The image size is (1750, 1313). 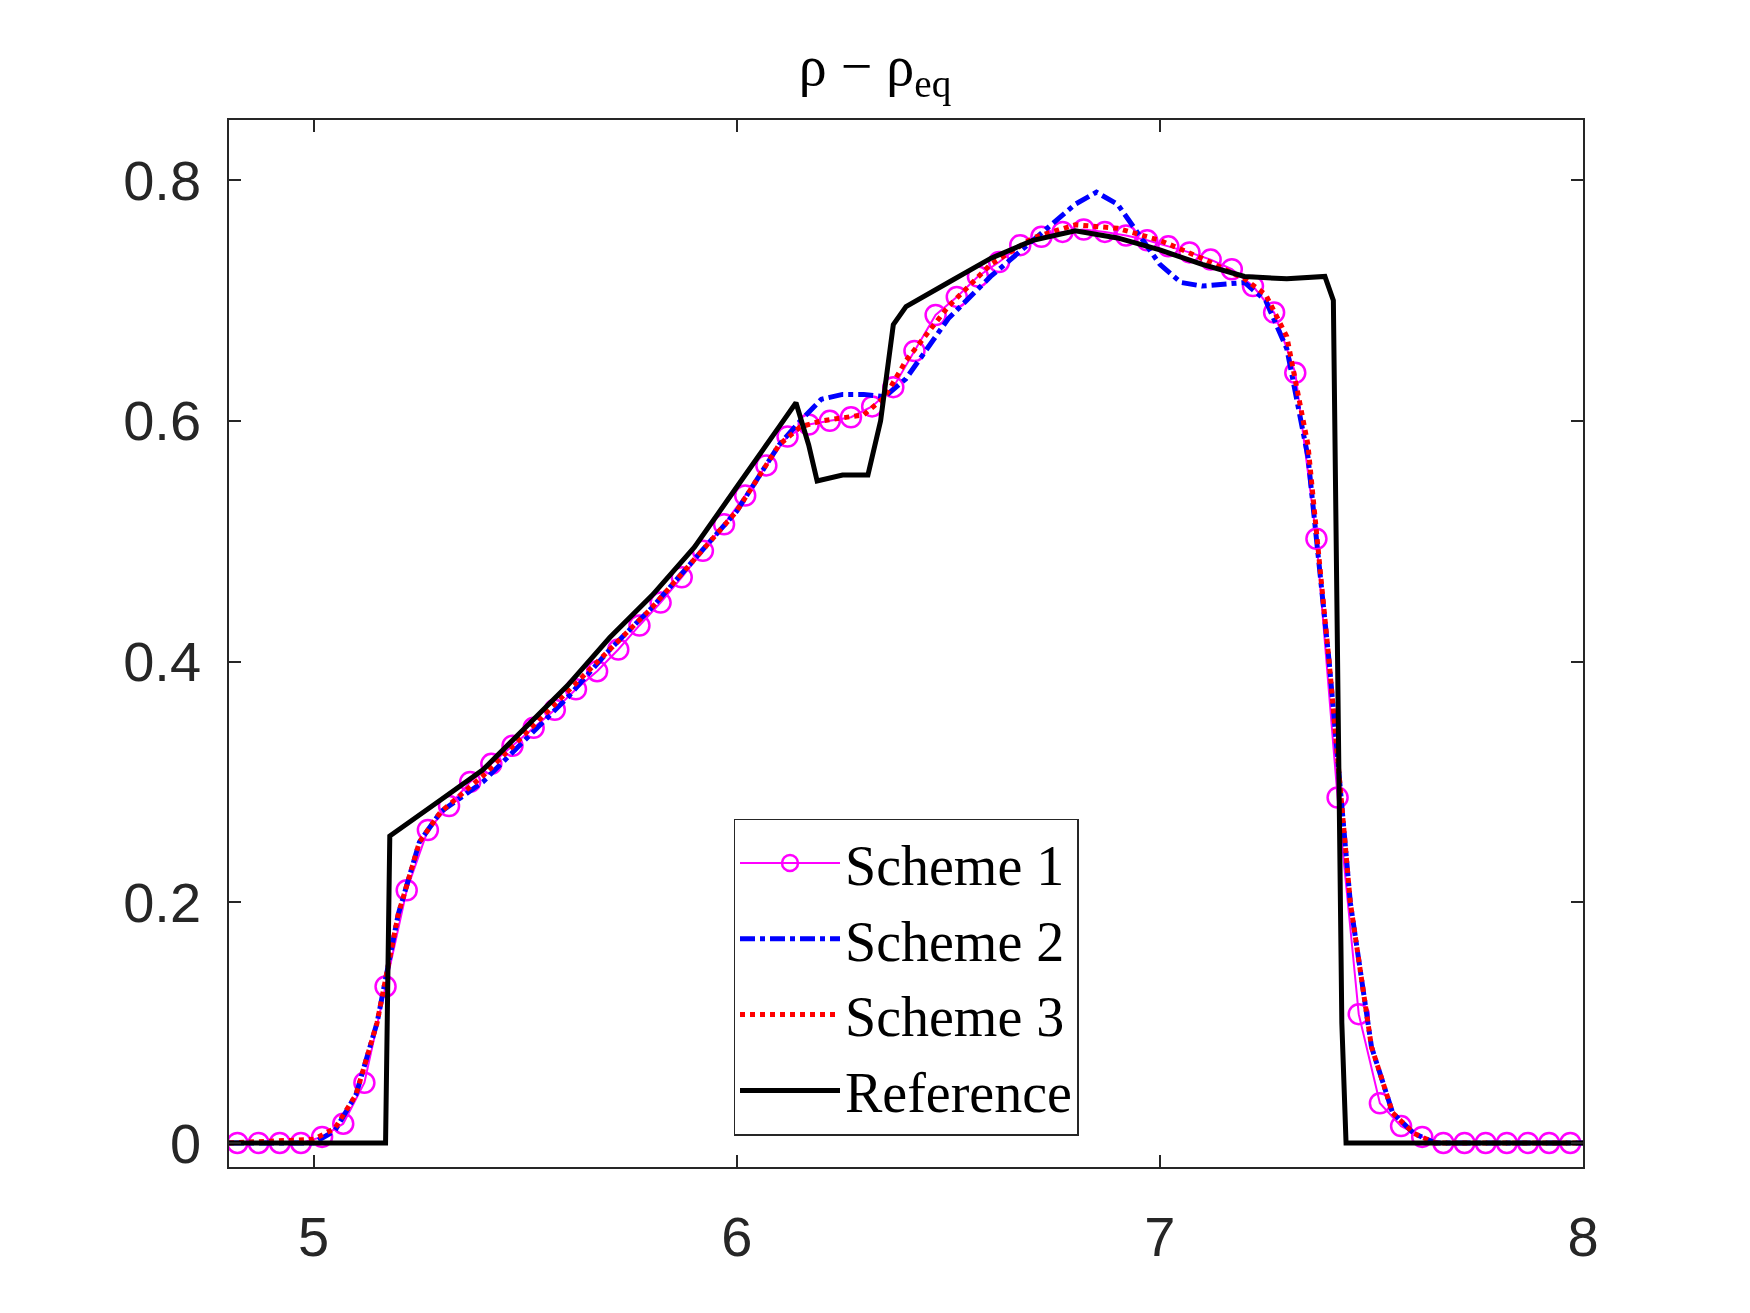 What do you see at coordinates (1583, 1236) in the screenshot?
I see `x-tick-label: 8` at bounding box center [1583, 1236].